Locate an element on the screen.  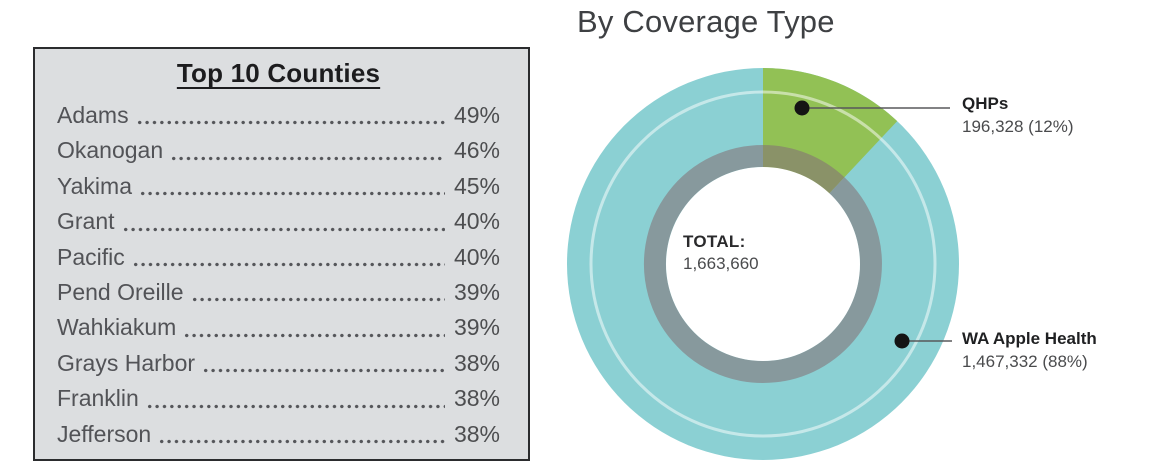
qhp-callout-dot is located at coordinates (802, 108).